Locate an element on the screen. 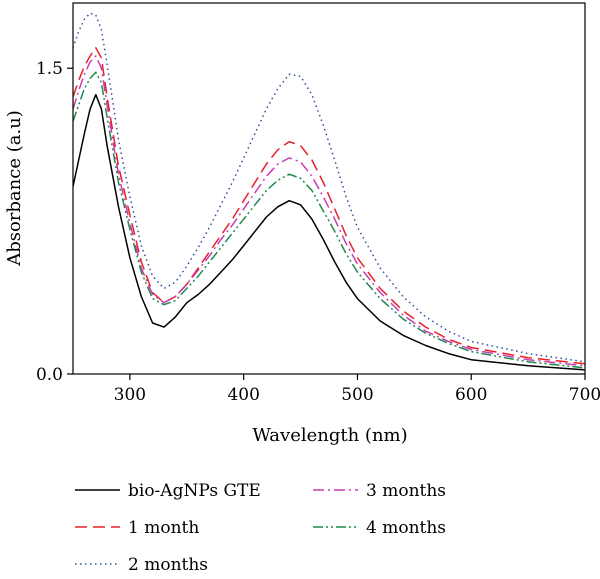  x-axis-title: Wavelength (nm) is located at coordinates (329, 435).